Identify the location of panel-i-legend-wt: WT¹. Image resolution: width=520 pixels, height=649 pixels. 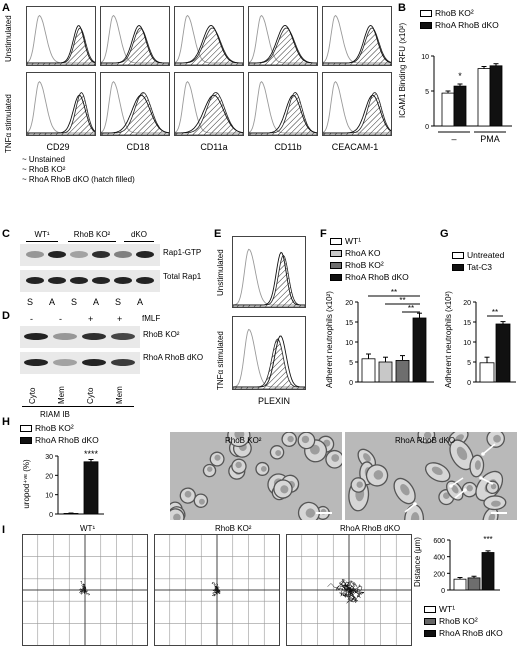
(439, 609).